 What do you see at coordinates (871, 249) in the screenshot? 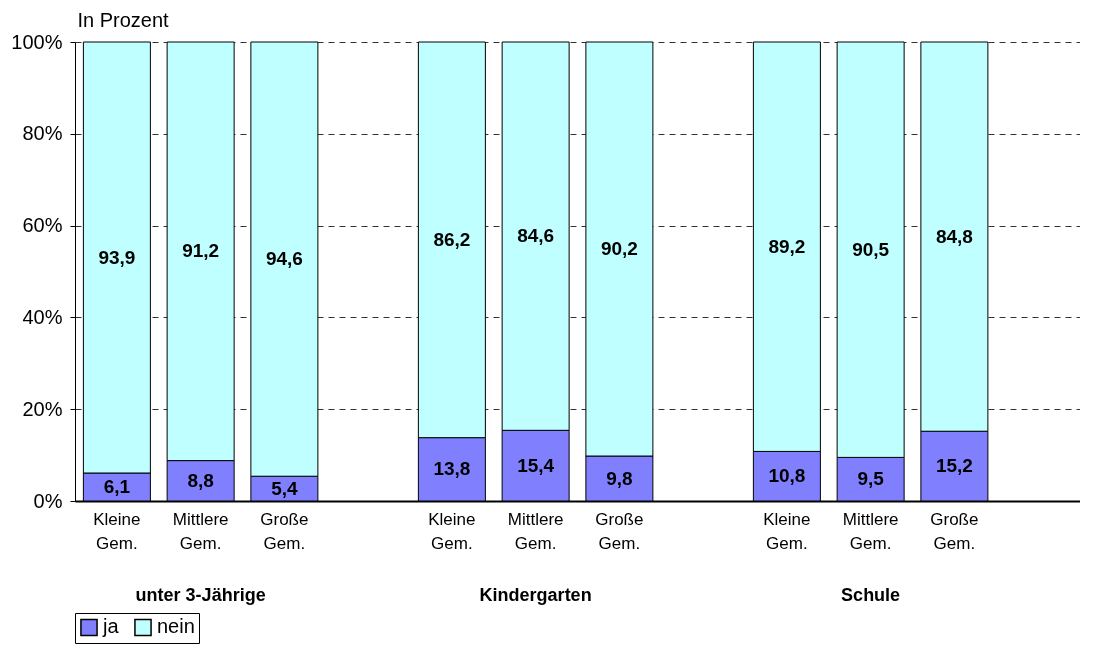
I see `data-label: 90,5` at bounding box center [871, 249].